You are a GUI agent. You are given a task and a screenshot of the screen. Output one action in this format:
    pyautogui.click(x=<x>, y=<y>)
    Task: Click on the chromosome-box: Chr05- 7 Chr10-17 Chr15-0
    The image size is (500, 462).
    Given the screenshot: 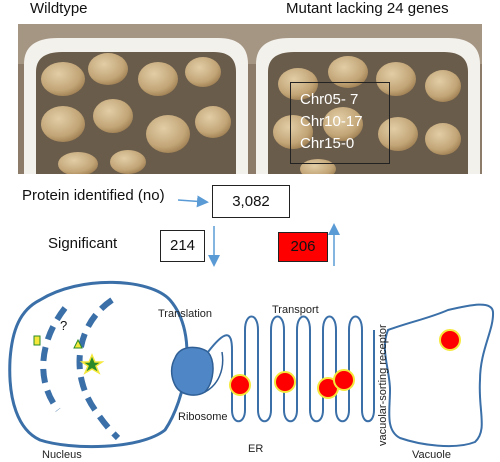 What is the action you would take?
    pyautogui.click(x=340, y=123)
    